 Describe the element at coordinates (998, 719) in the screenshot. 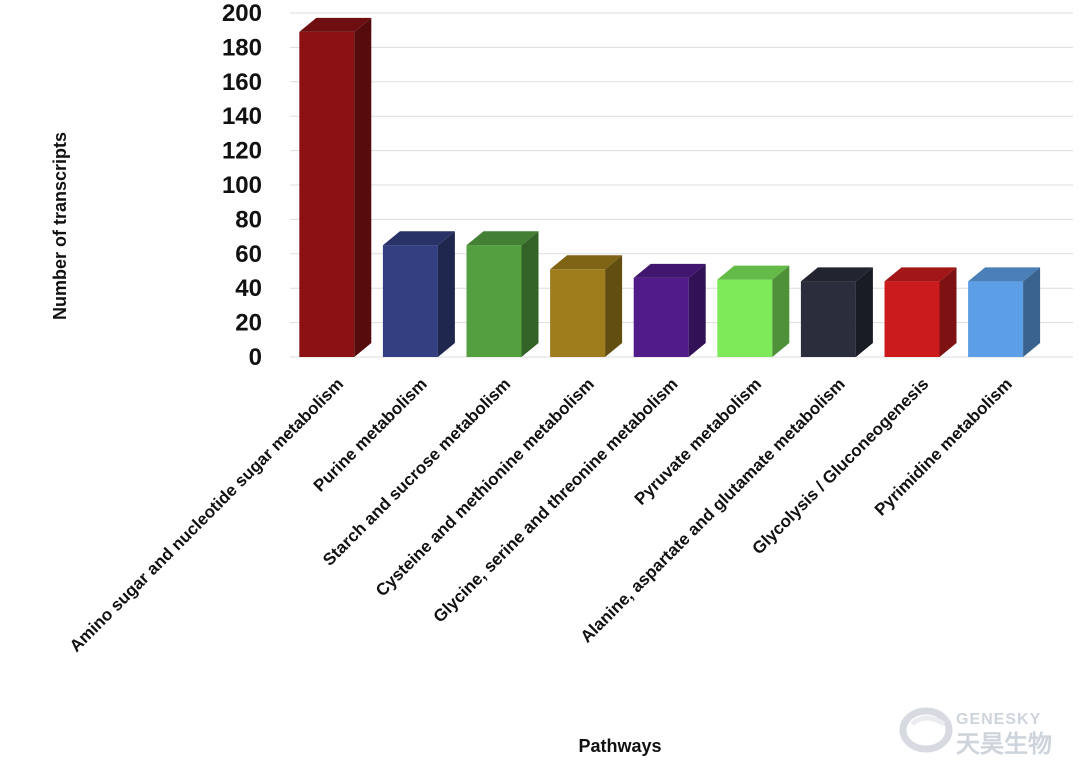

I see `watermark-latin: GENESKY` at that location.